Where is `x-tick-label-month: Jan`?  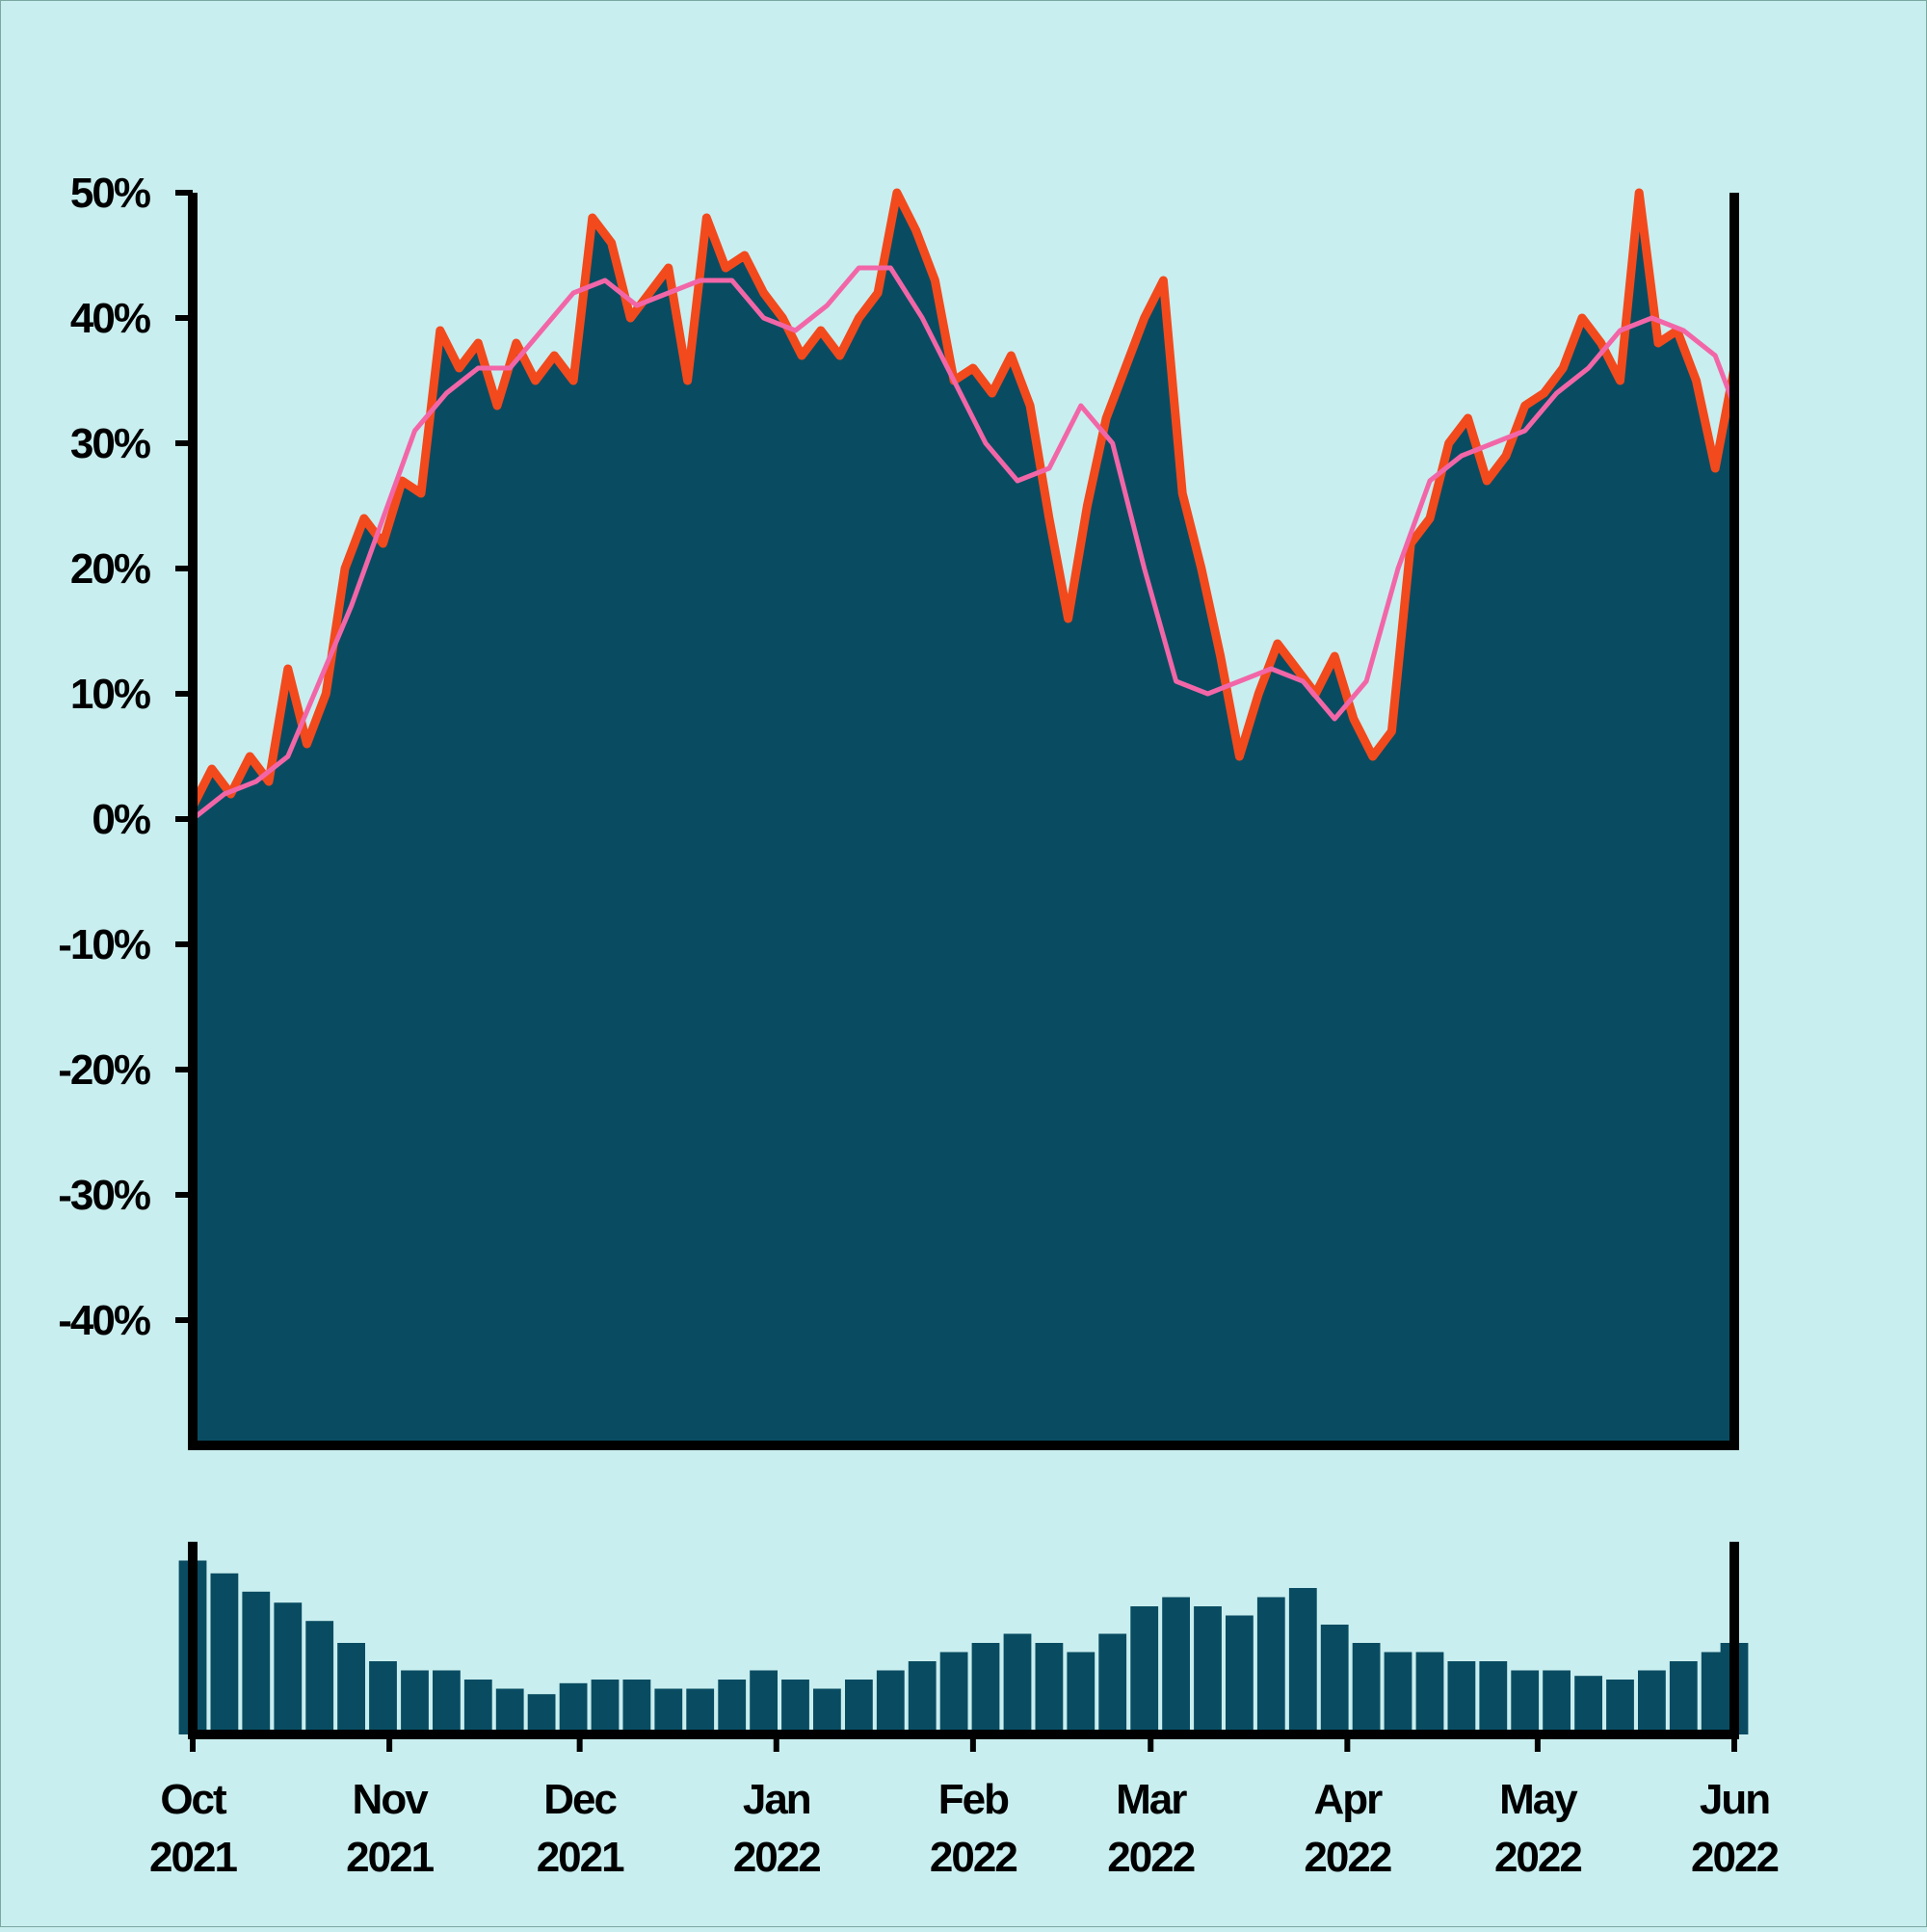
x-tick-label-month: Jan is located at coordinates (776, 1799).